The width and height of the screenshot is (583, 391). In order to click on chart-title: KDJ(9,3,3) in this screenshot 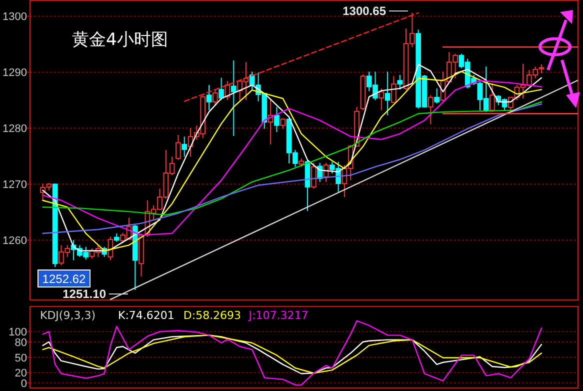, I will do `click(68, 315)`.